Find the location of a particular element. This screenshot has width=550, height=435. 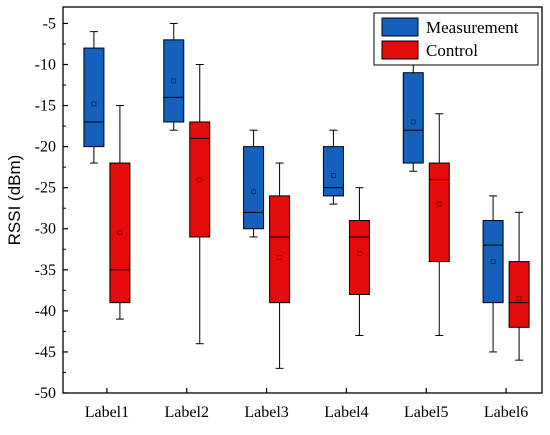

y-tick-label: -10 is located at coordinates (45, 64).